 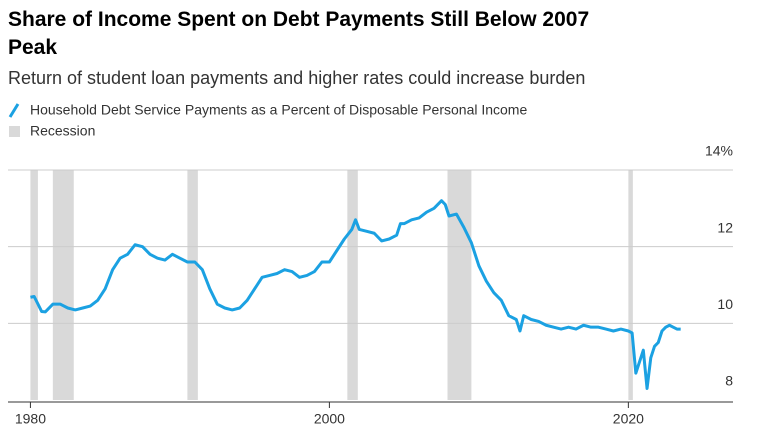 I want to click on x-tick-label: 2020, so click(x=628, y=419).